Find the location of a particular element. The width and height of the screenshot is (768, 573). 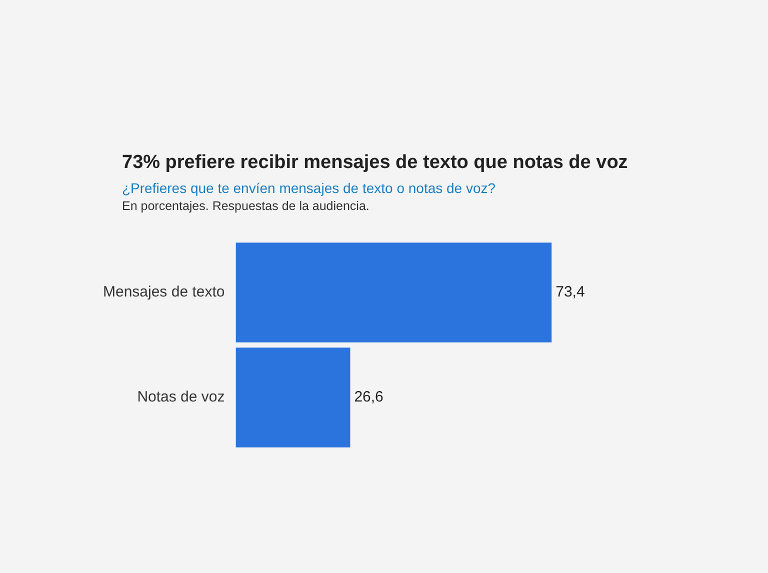

y-tick-label: Mensajes de texto is located at coordinates (163, 292).